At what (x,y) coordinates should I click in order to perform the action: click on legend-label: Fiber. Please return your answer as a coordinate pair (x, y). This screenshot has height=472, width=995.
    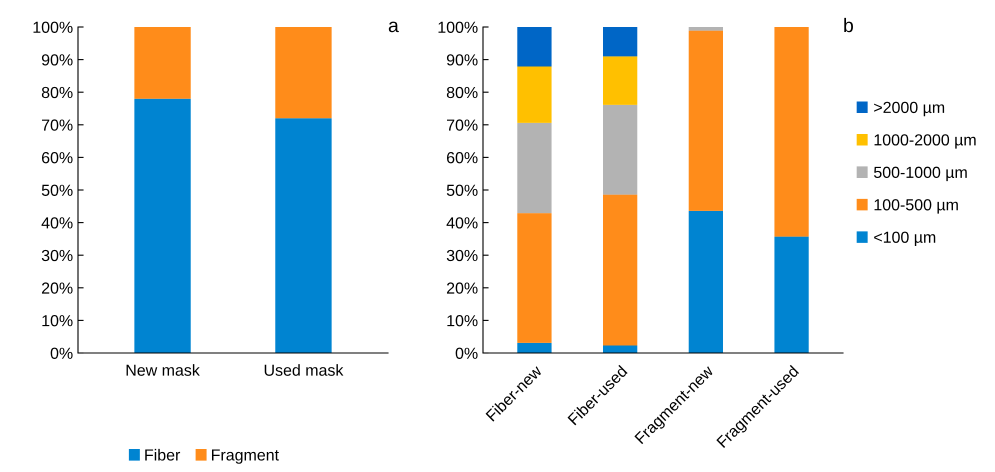
    Looking at the image, I should click on (162, 454).